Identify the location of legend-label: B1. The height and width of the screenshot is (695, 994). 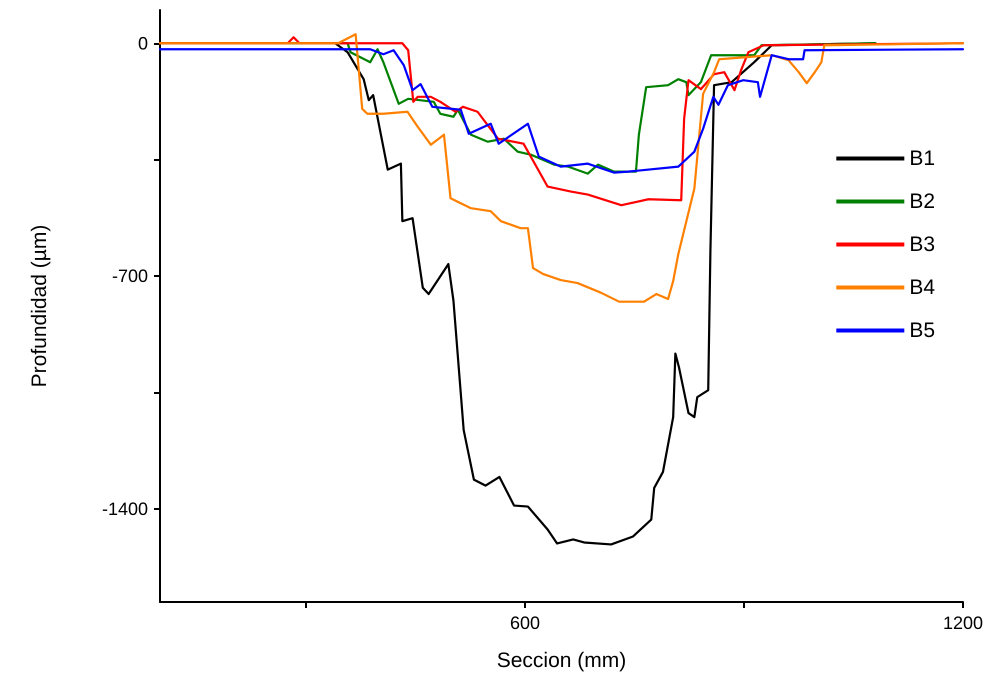
(922, 158).